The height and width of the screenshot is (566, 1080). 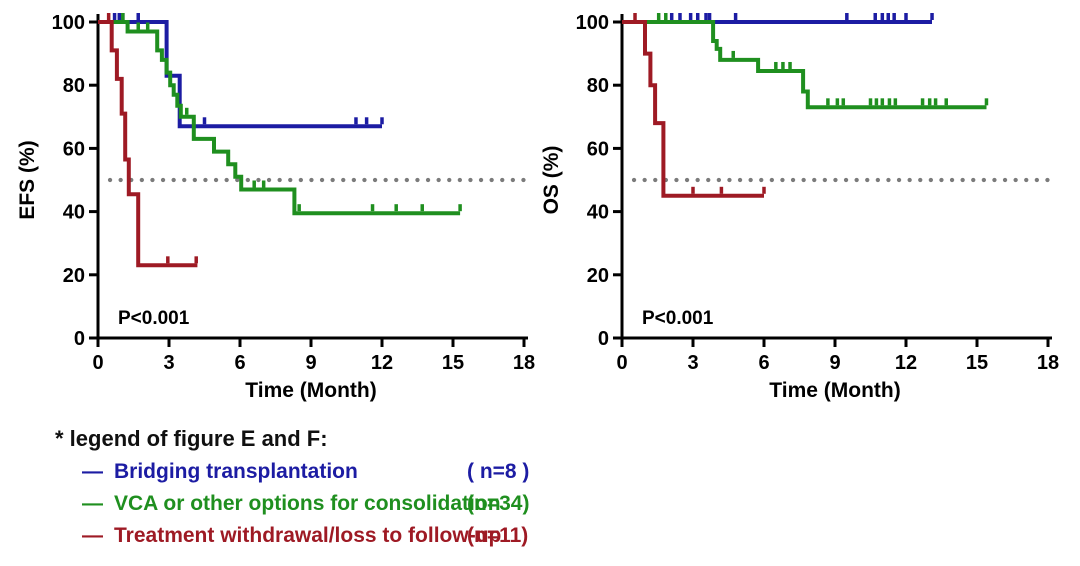 I want to click on legend-item-count: ( n=8 ), so click(x=498, y=471).